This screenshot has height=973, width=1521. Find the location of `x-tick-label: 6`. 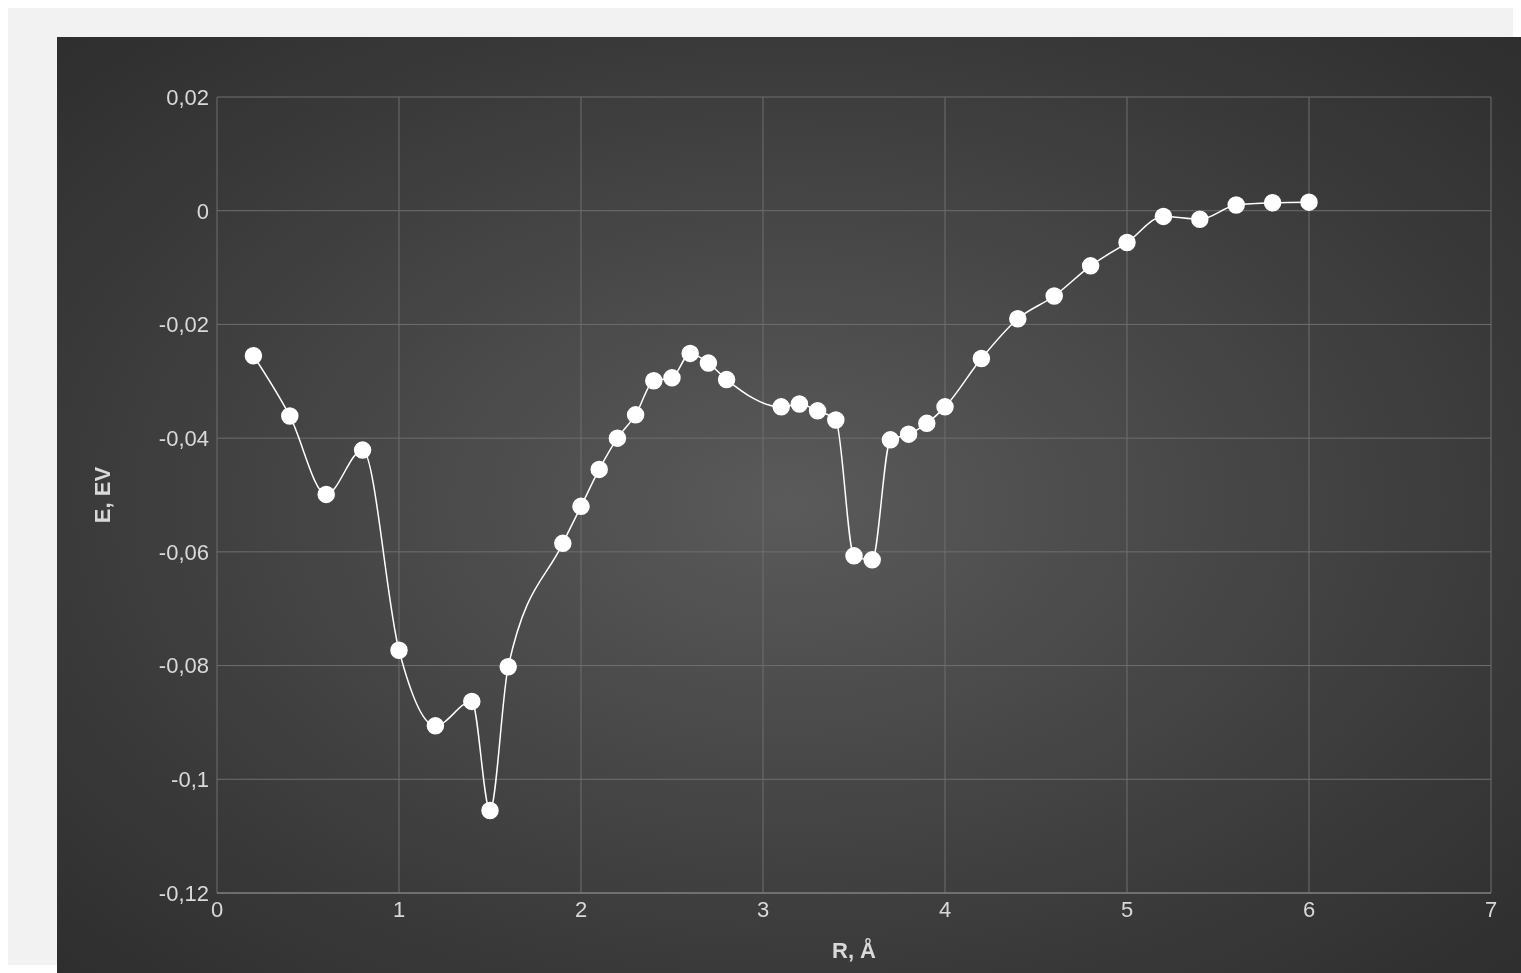

x-tick-label: 6 is located at coordinates (1309, 909).